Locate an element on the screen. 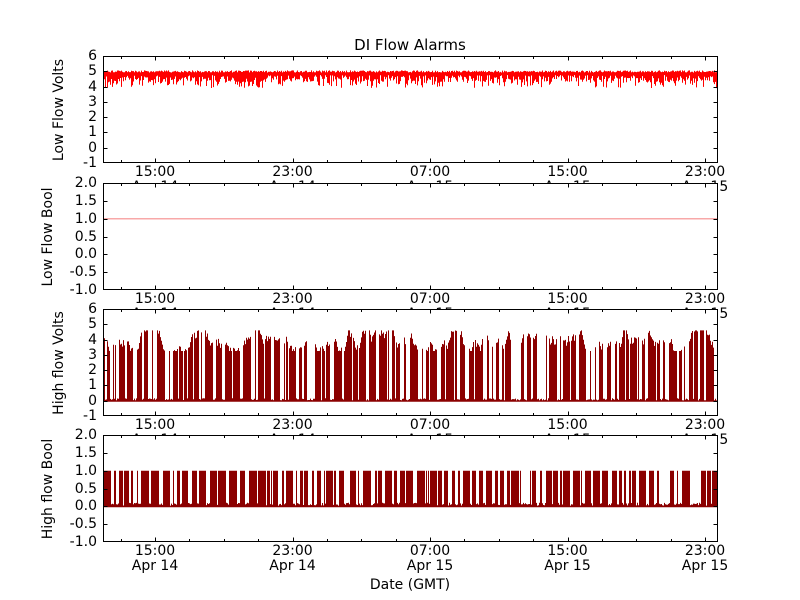  signal-high-flow-bool is located at coordinates (410, 489).